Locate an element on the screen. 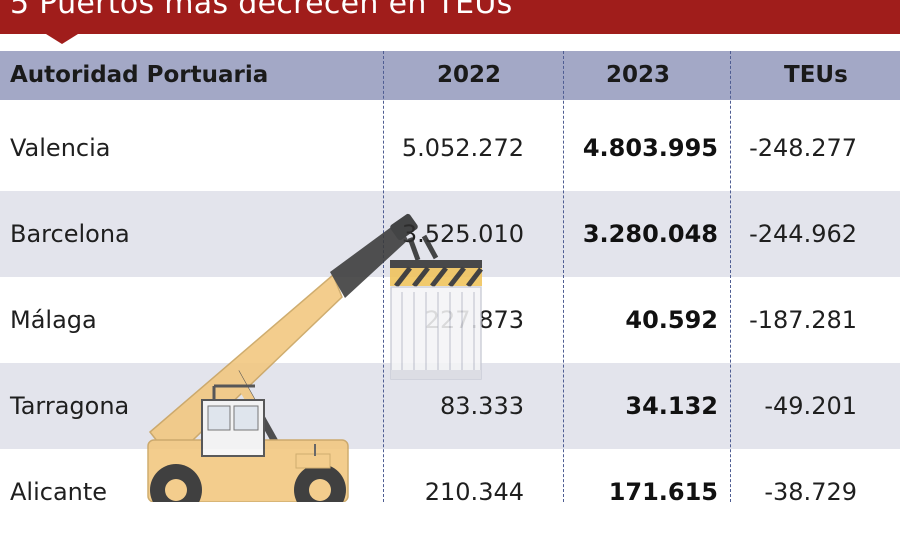  title-banner: 5 Puertos más decrecen en TEUs is located at coordinates (450, 17).